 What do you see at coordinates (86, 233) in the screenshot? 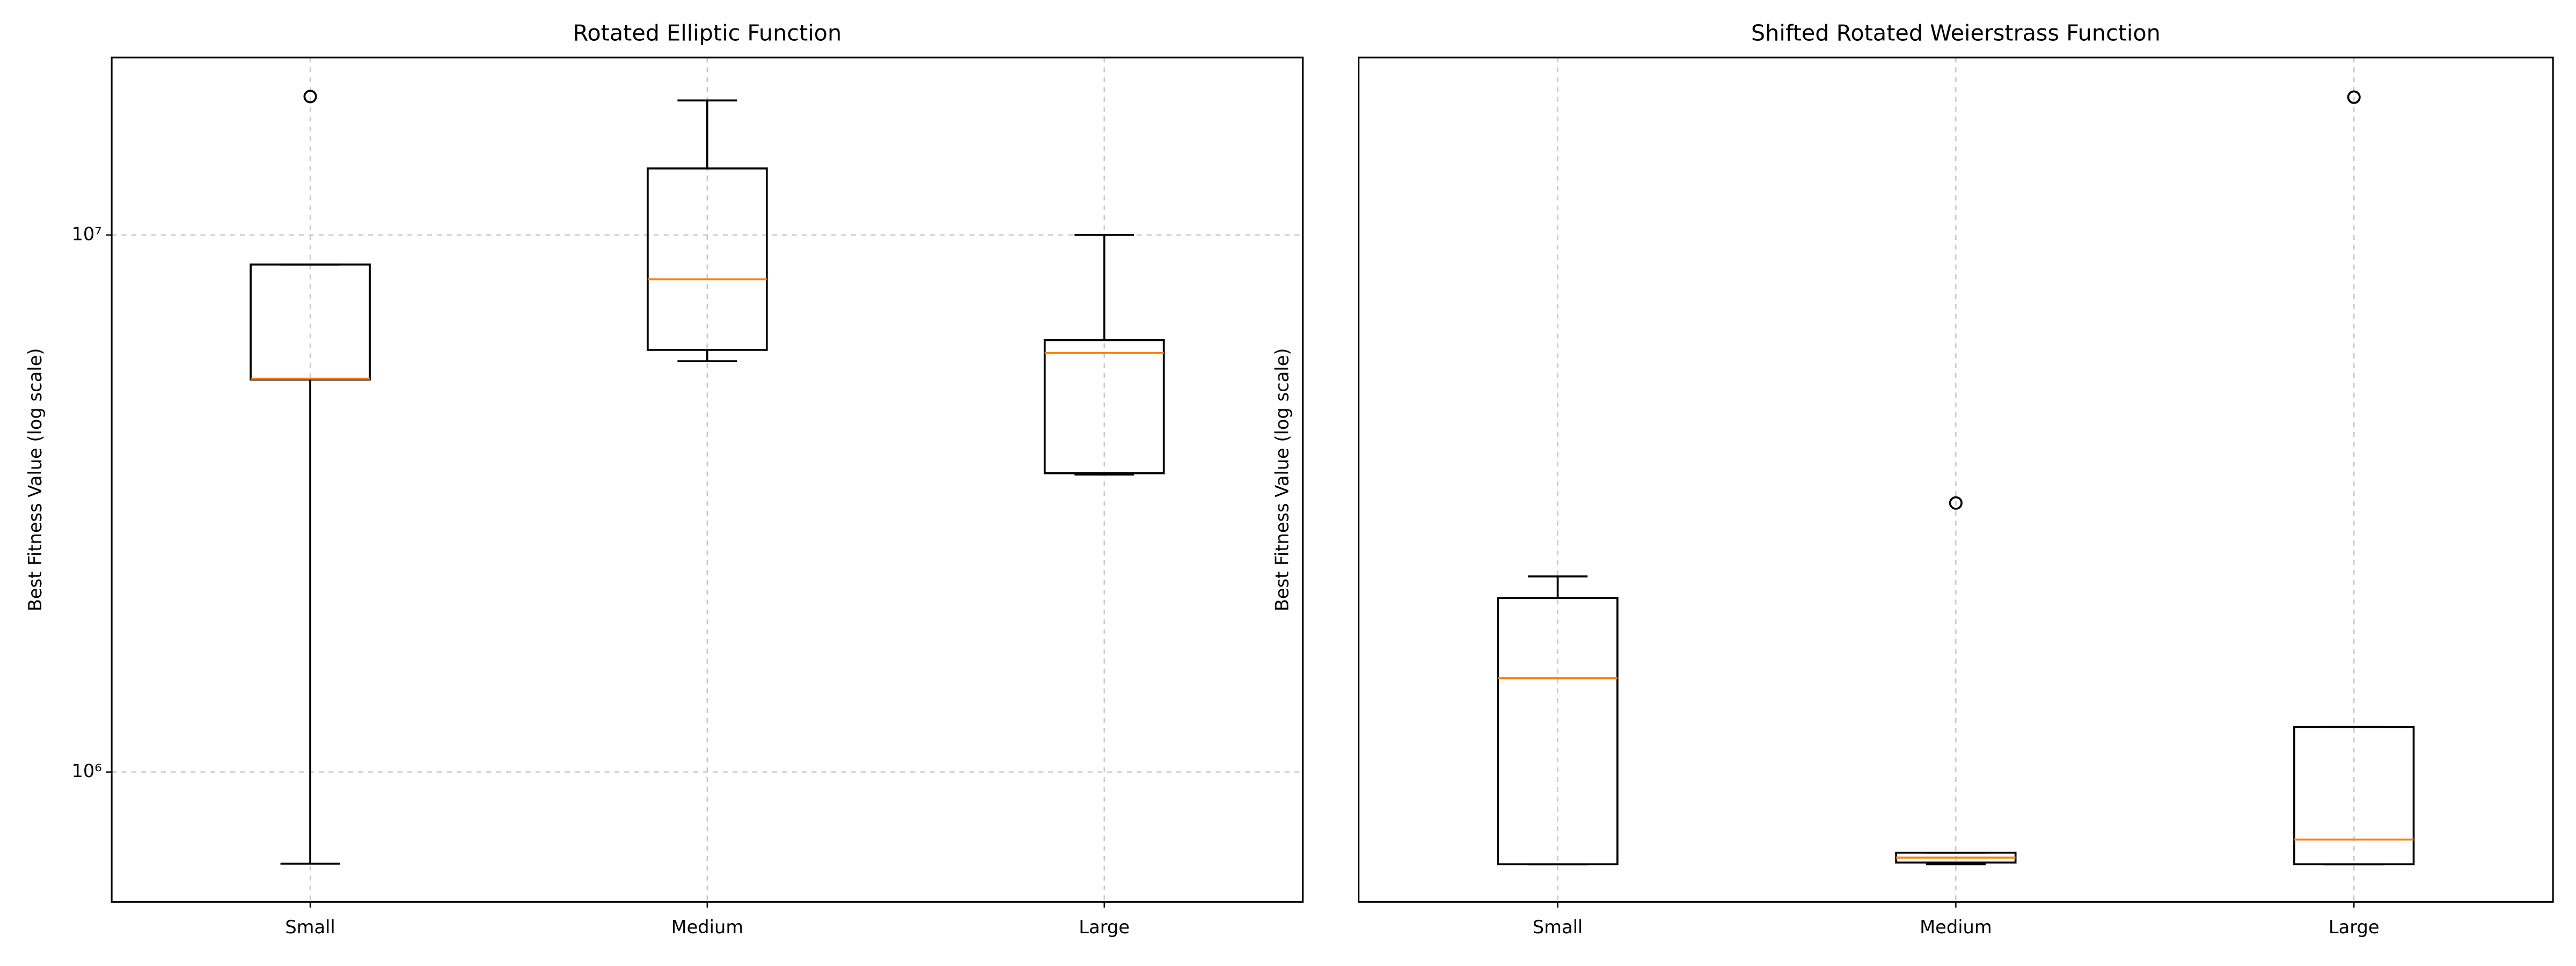
I see `y-tick-label: 10⁷` at bounding box center [86, 233].